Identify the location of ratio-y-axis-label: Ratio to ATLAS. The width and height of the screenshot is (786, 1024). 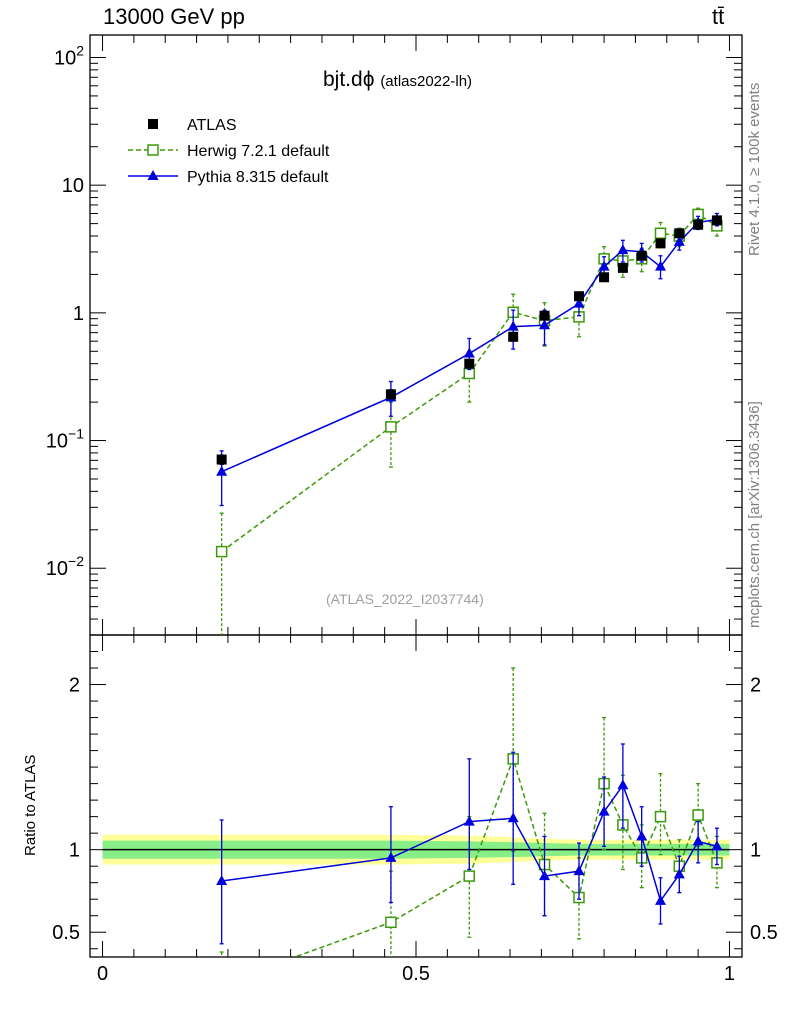
(30, 805).